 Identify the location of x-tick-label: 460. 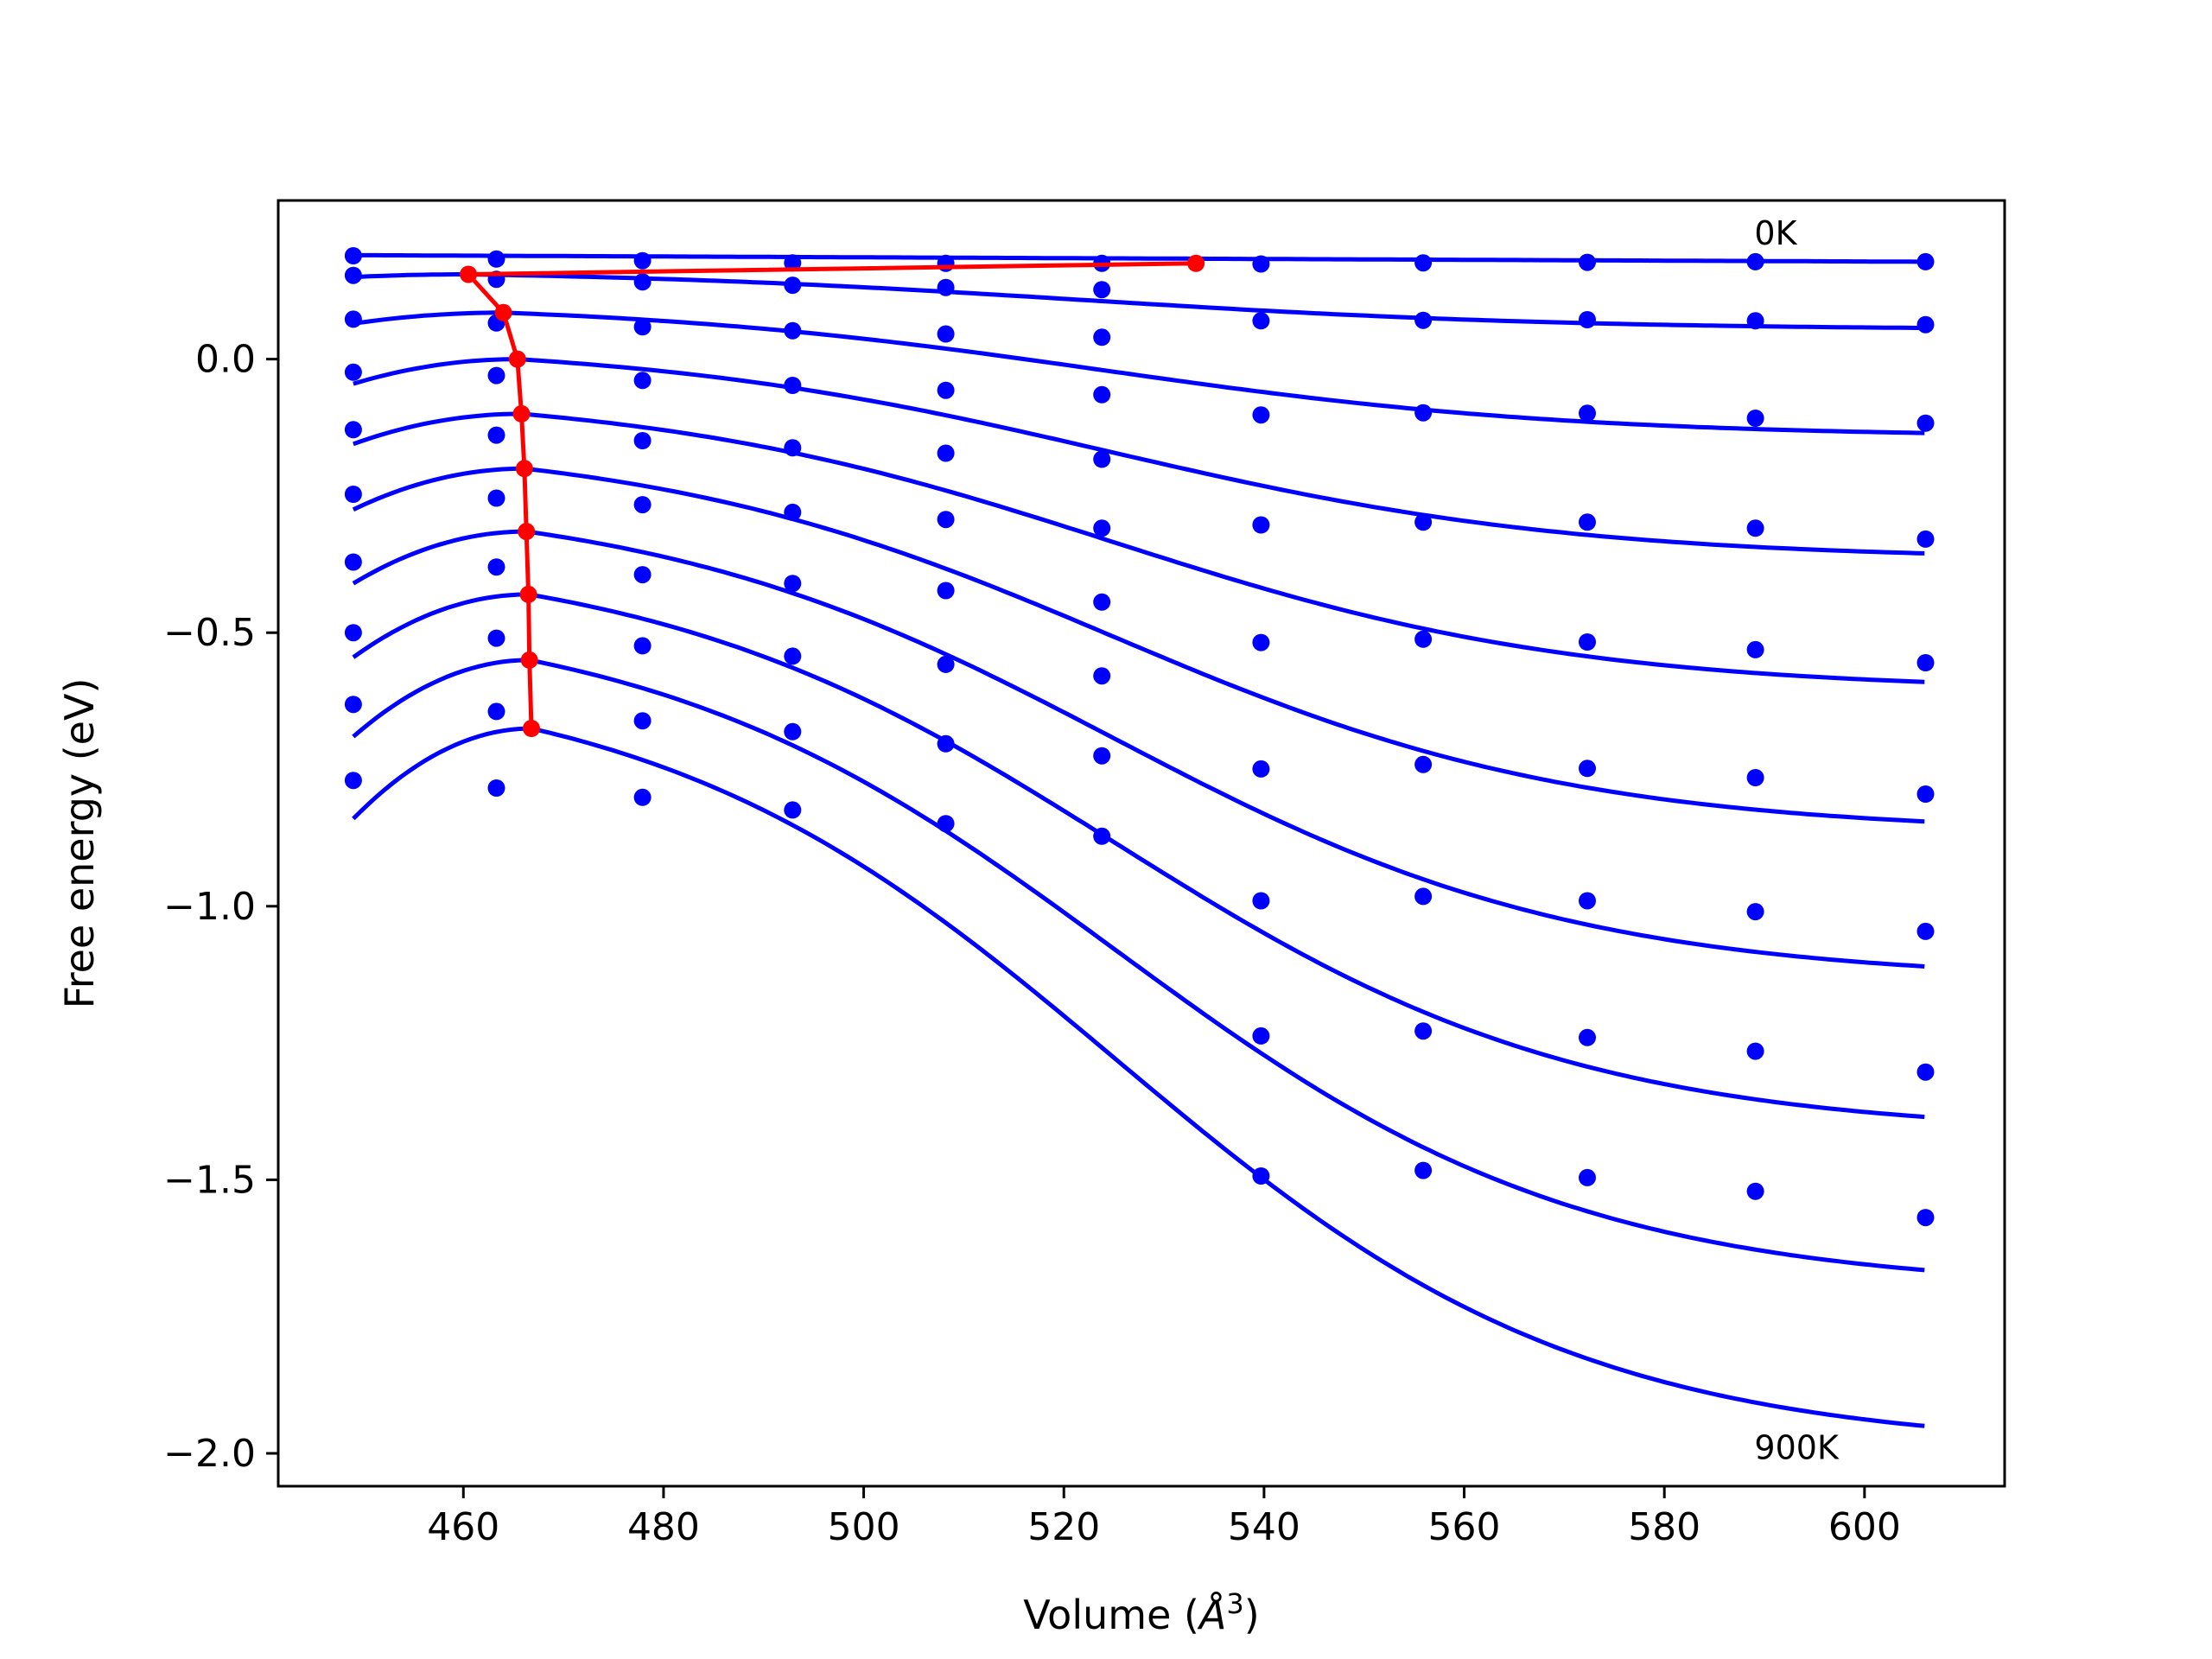
(463, 1527).